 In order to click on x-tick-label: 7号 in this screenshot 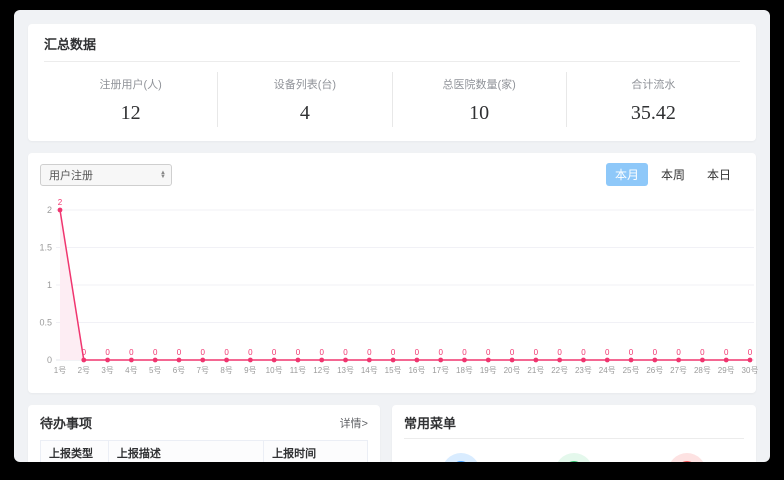, I will do `click(203, 370)`.